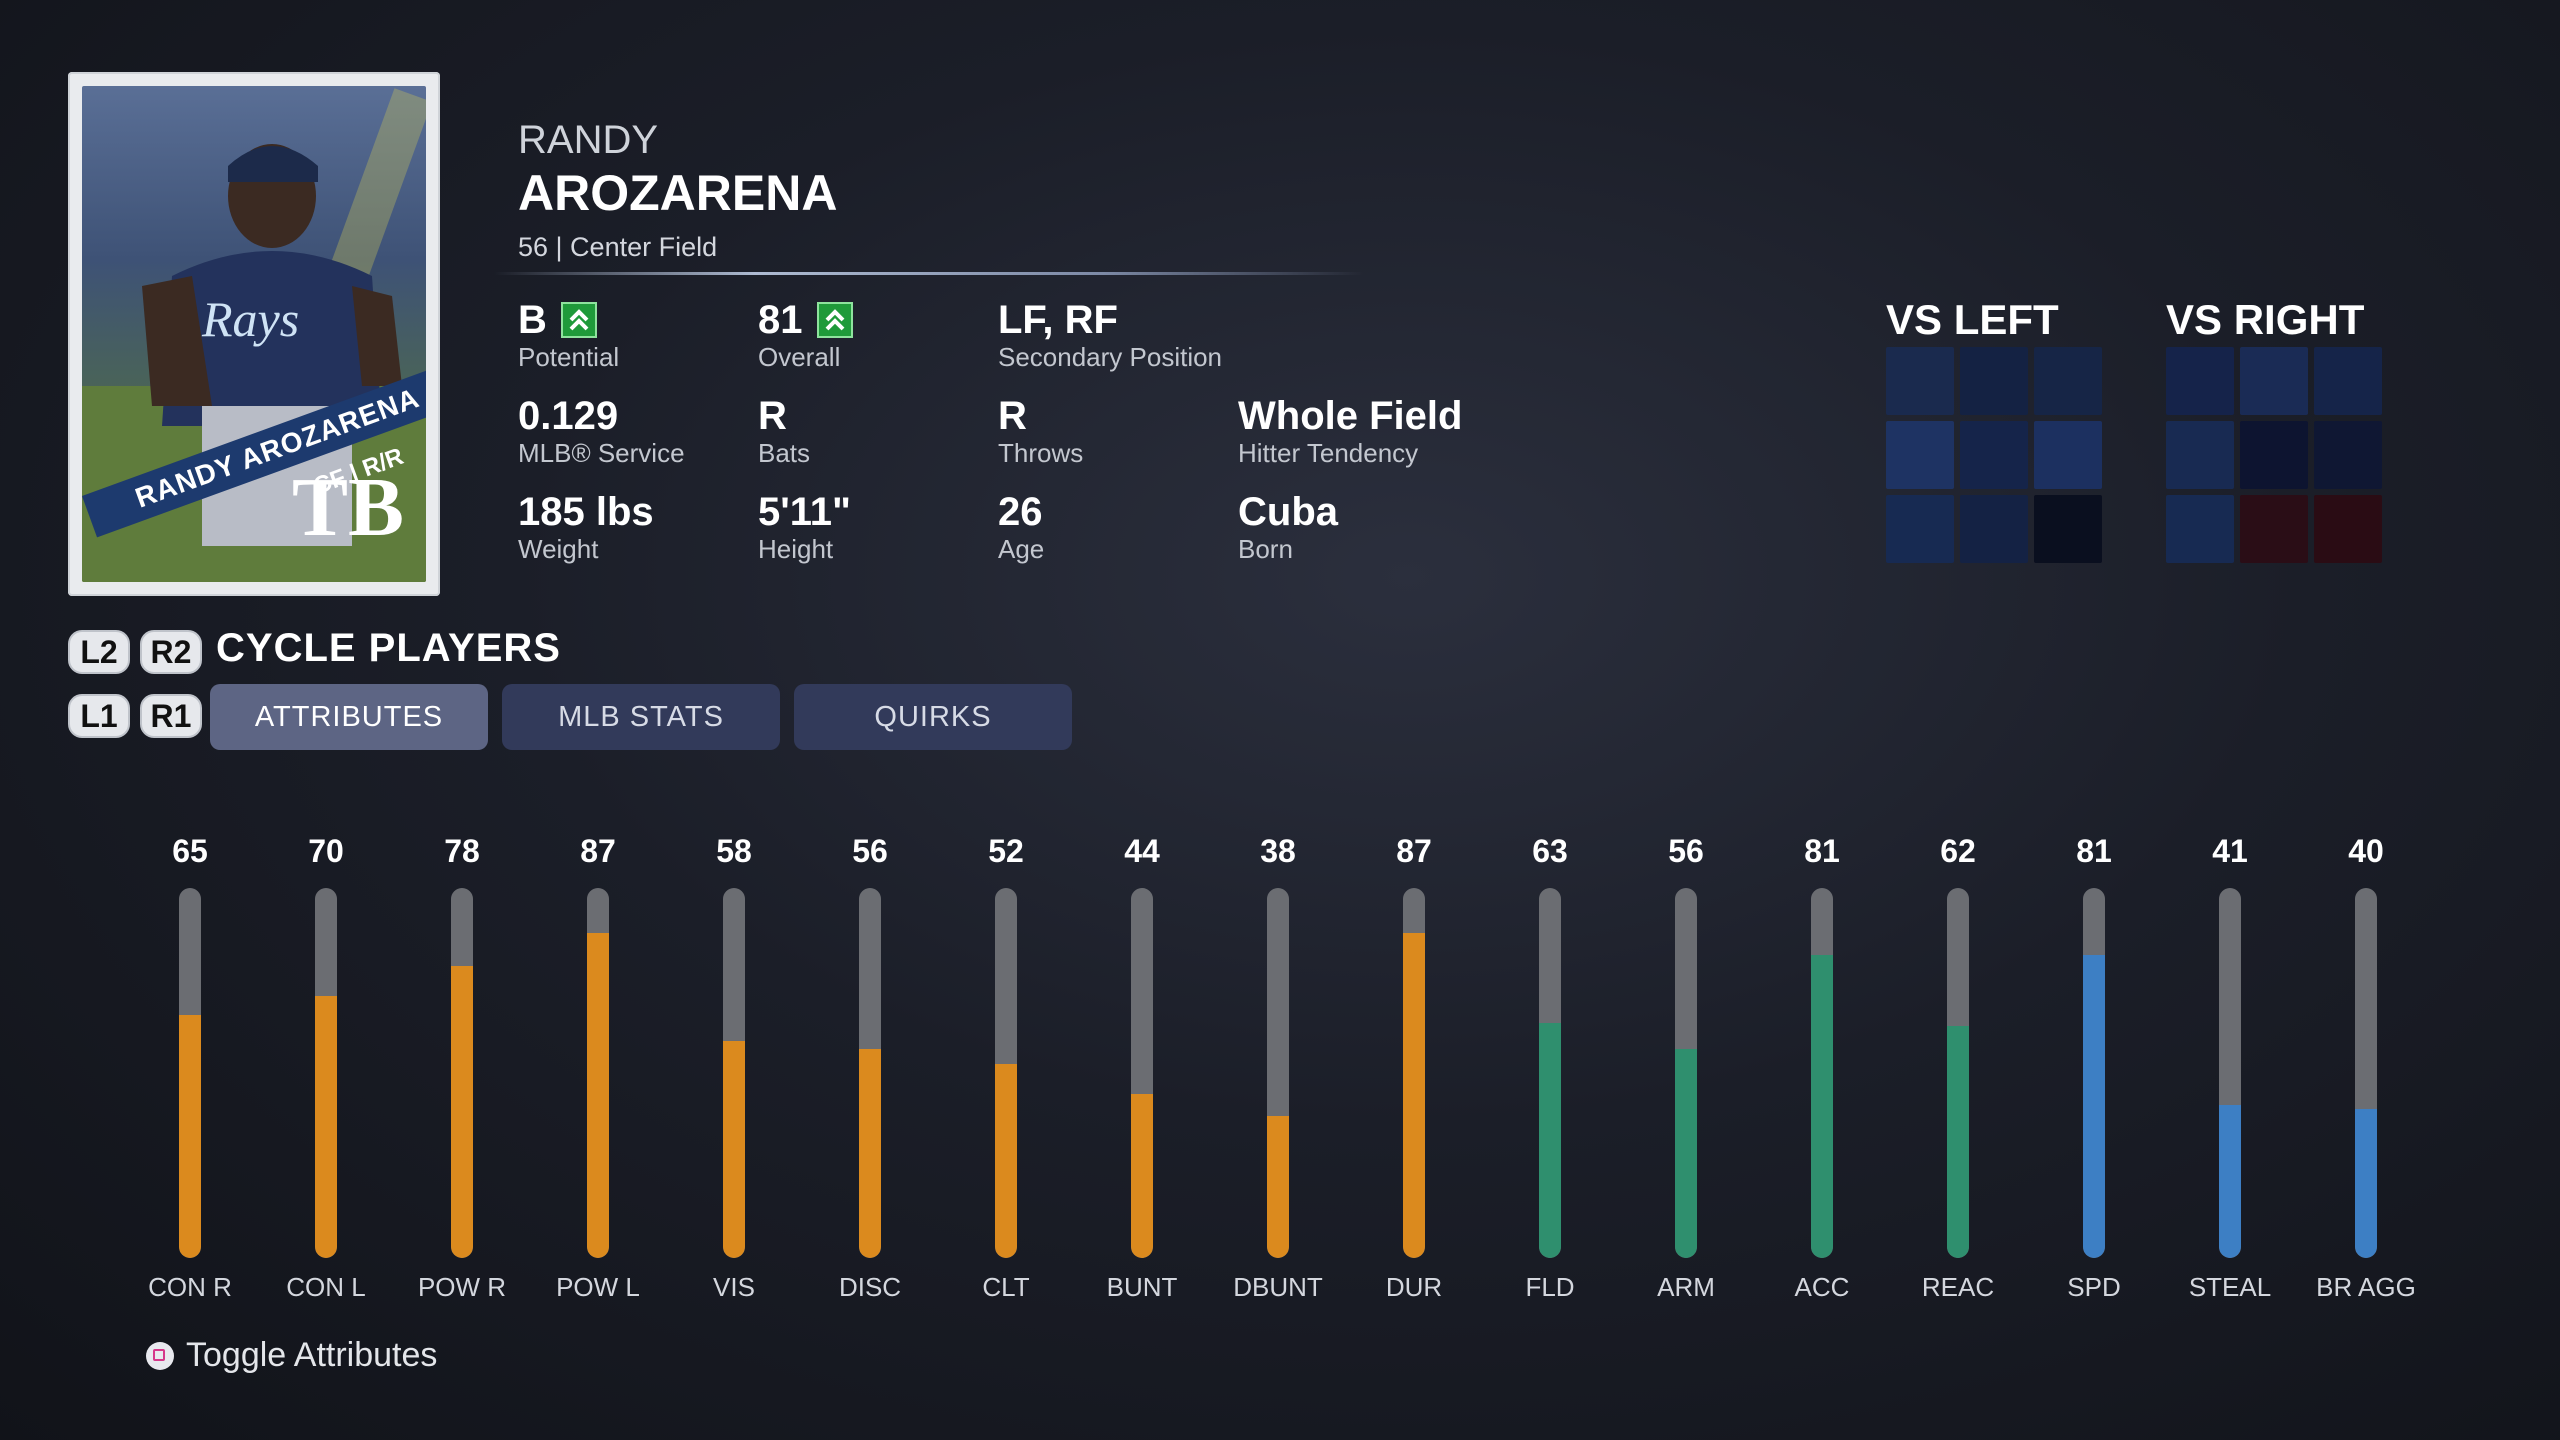  What do you see at coordinates (532, 320) in the screenshot?
I see `potential-value: B` at bounding box center [532, 320].